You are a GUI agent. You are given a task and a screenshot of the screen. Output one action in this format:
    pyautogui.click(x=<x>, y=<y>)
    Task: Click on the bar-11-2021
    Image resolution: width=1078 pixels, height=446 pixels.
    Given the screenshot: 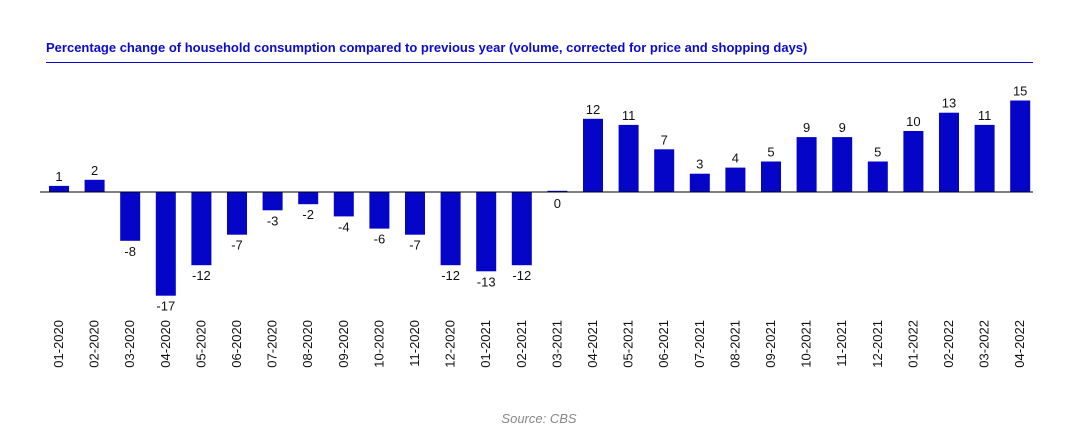 What is the action you would take?
    pyautogui.click(x=842, y=164)
    